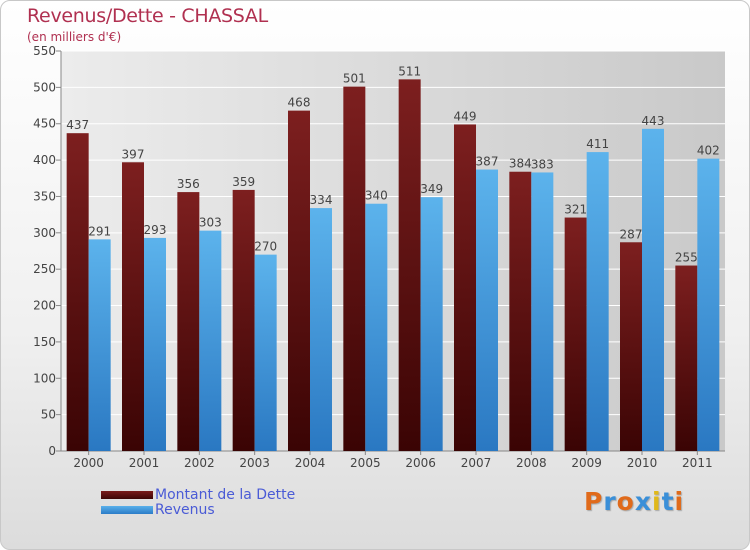  What do you see at coordinates (44, 51) in the screenshot?
I see `y-tick-label: 550` at bounding box center [44, 51].